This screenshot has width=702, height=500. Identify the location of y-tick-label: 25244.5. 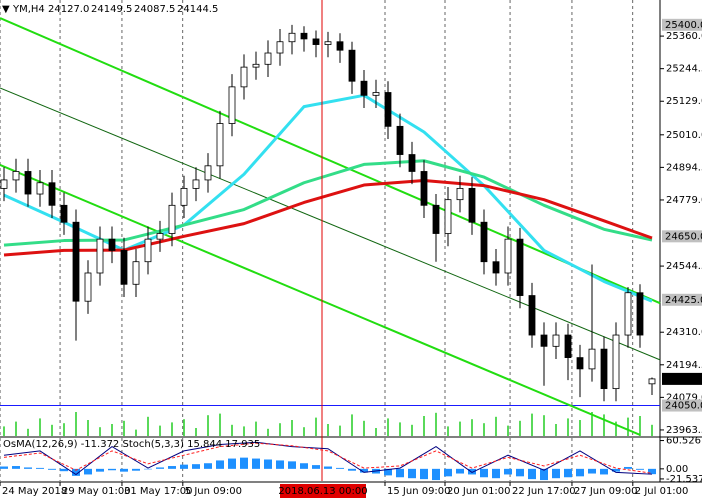
(684, 69).